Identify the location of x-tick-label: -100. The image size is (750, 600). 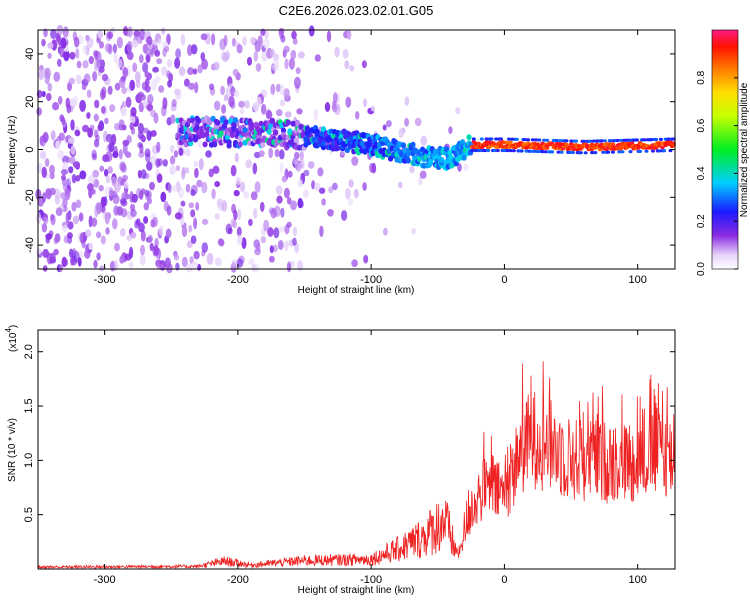
(371, 580).